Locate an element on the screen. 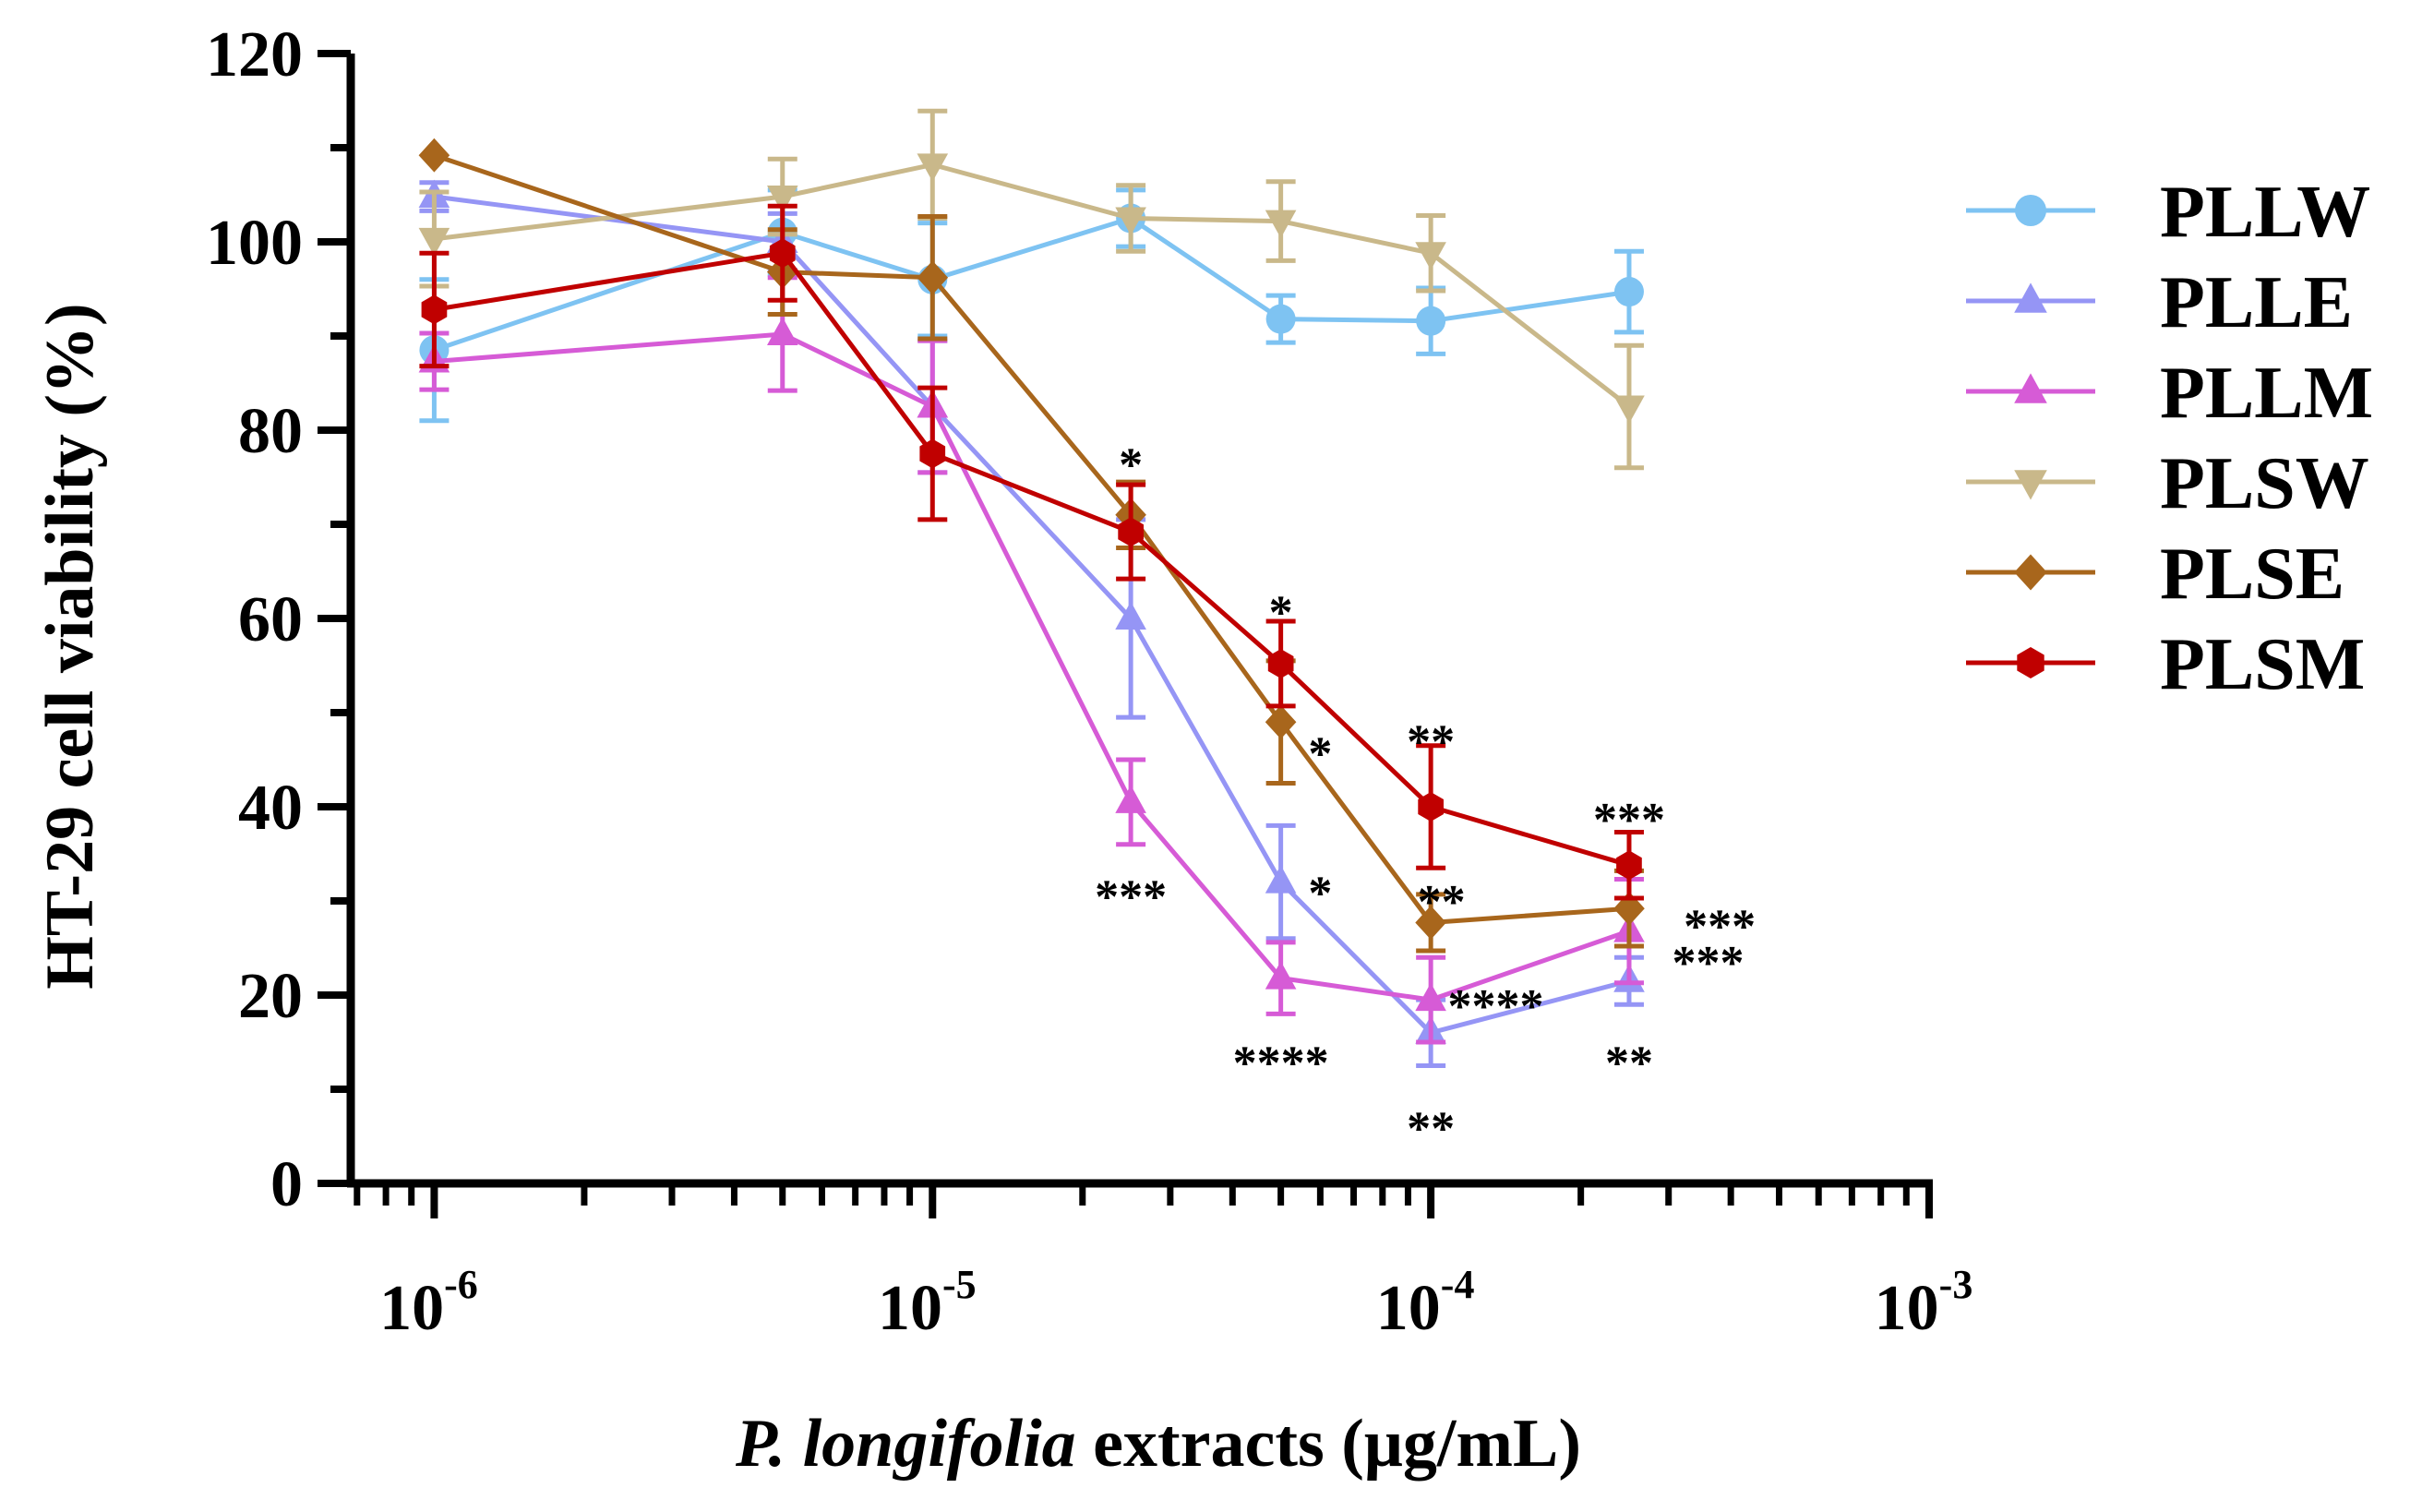 The width and height of the screenshot is (2422, 1512). y-tick-label: 120 is located at coordinates (254, 54).